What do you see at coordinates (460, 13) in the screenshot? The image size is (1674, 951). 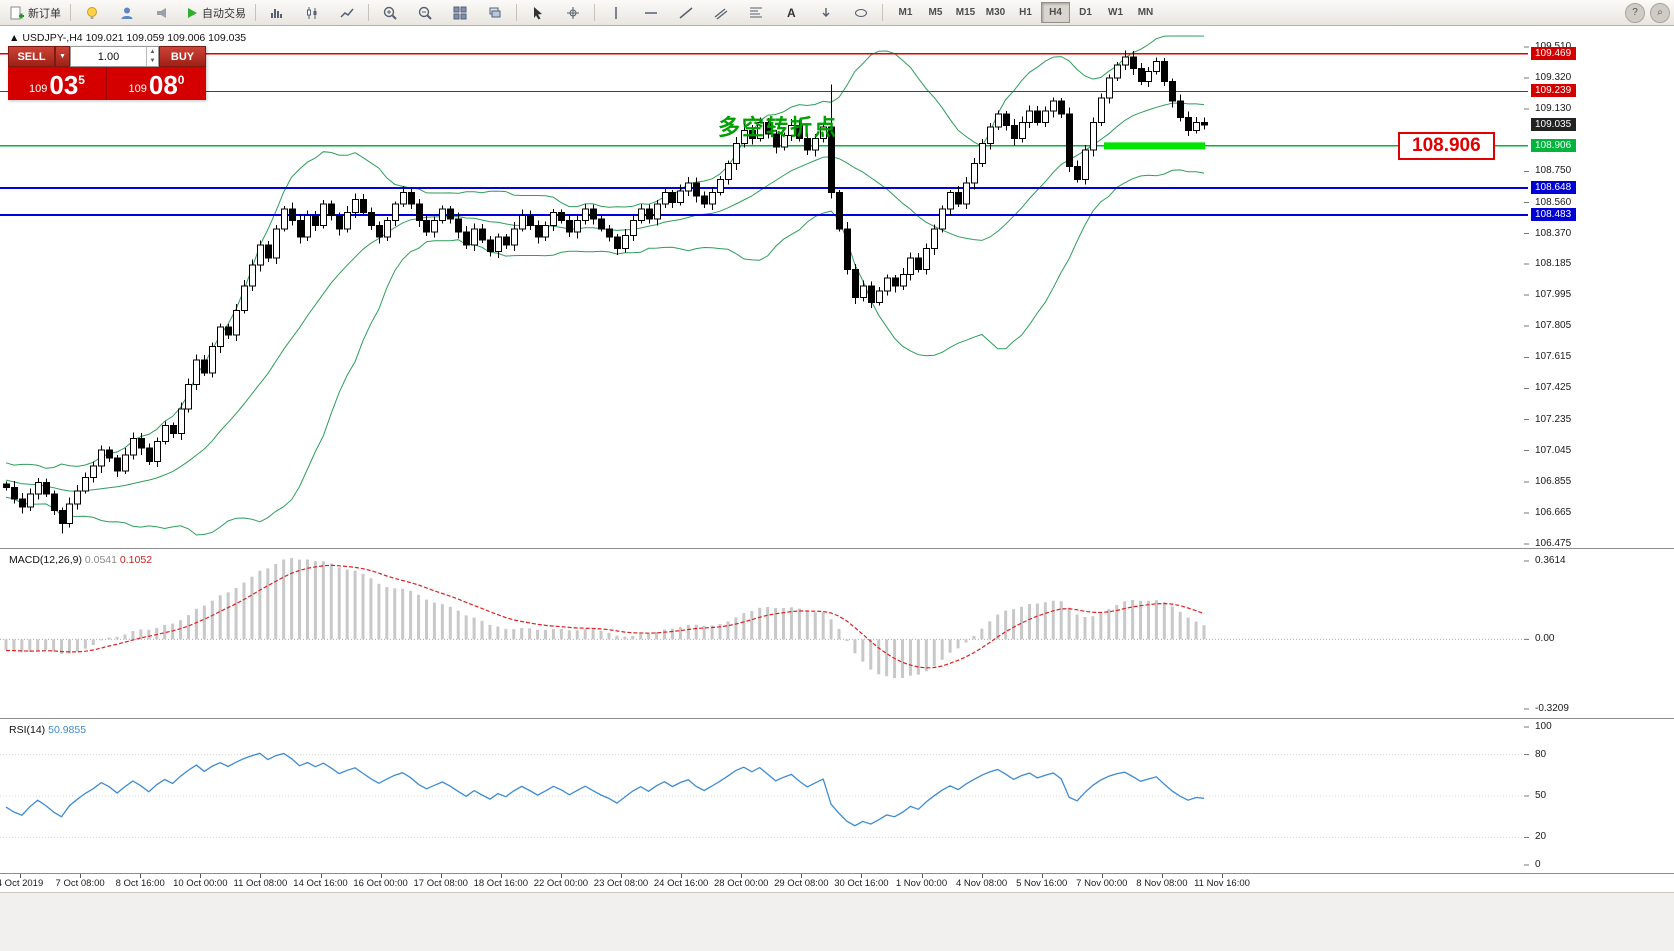 I see `tile-windows-button` at bounding box center [460, 13].